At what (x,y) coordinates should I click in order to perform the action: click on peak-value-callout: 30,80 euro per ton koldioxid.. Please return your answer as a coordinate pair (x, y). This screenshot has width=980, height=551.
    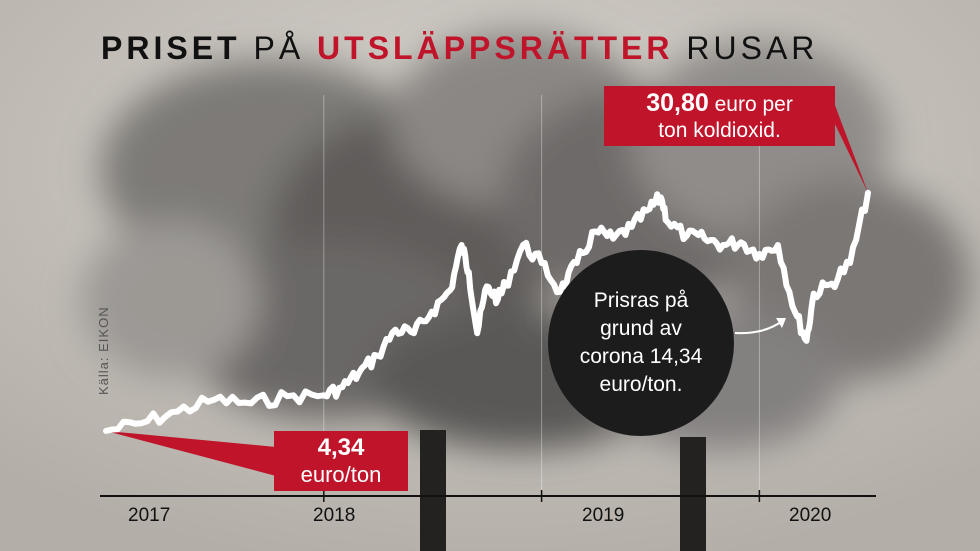
    Looking at the image, I should click on (719, 116).